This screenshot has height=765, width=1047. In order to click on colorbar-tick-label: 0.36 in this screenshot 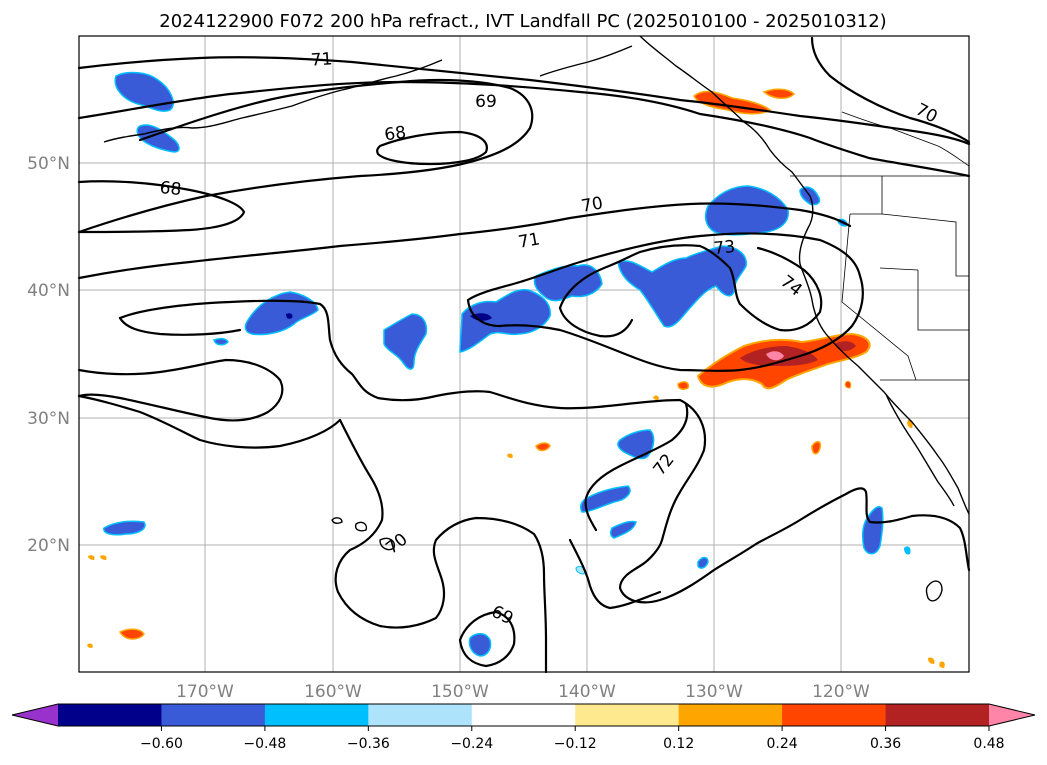, I will do `click(885, 744)`.